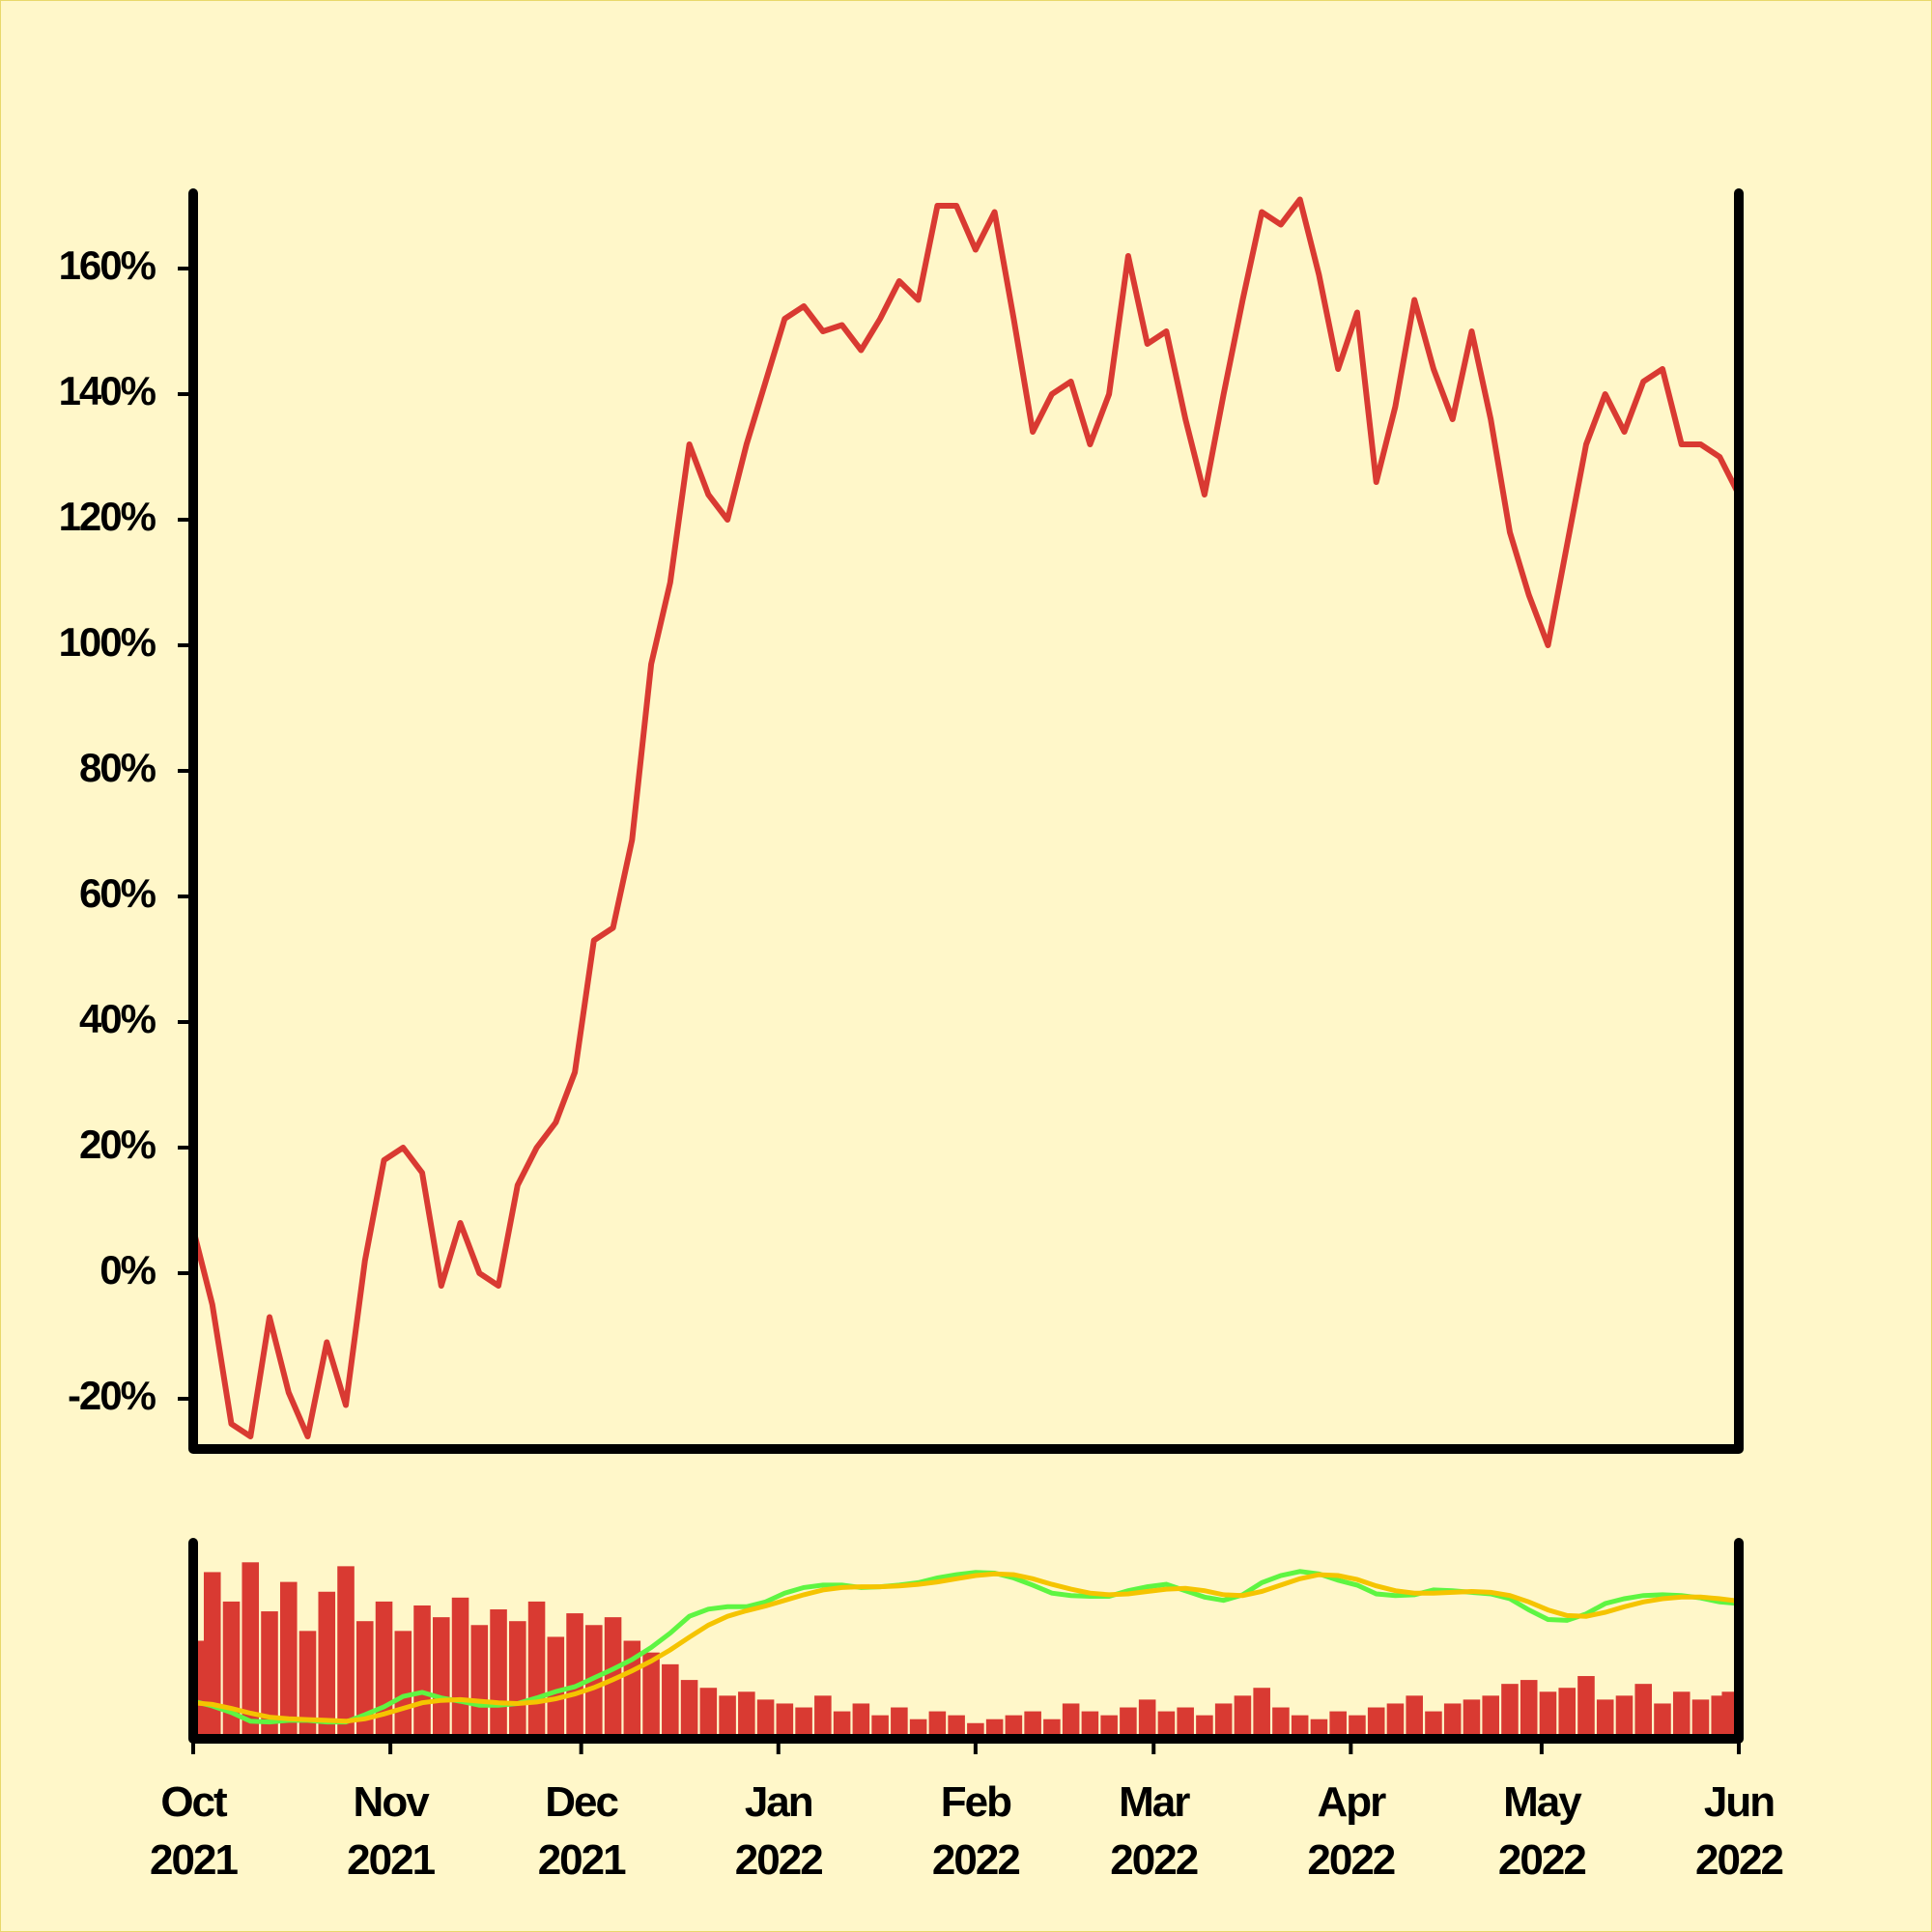  What do you see at coordinates (107, 265) in the screenshot?
I see `y-tick-label: 160%` at bounding box center [107, 265].